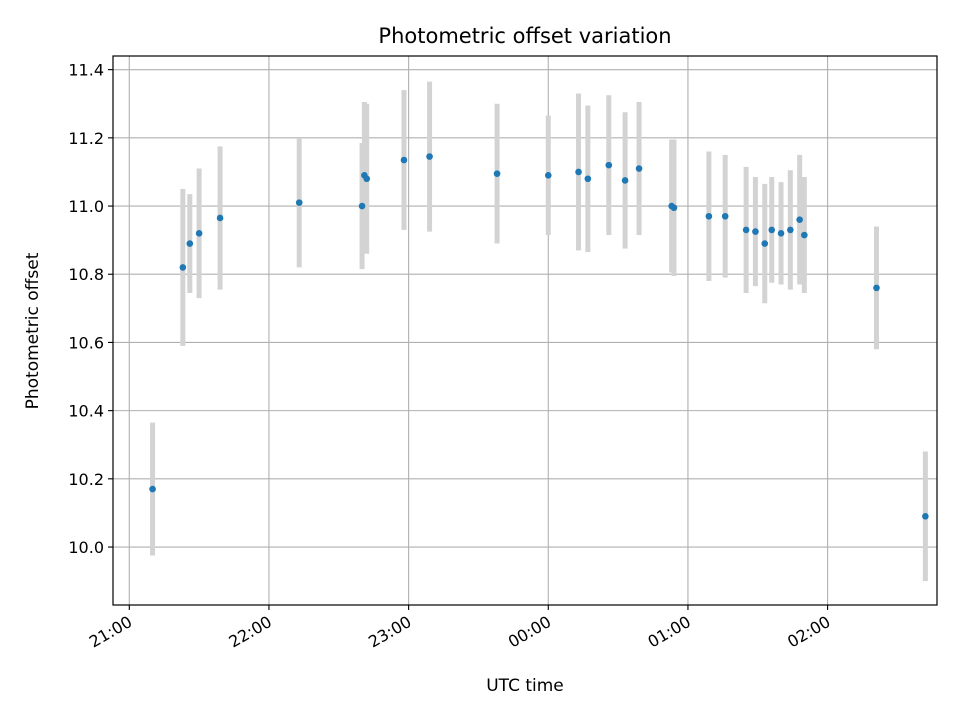 The image size is (960, 720). Describe the element at coordinates (86, 547) in the screenshot. I see `y-tick-label: 10.0` at that location.